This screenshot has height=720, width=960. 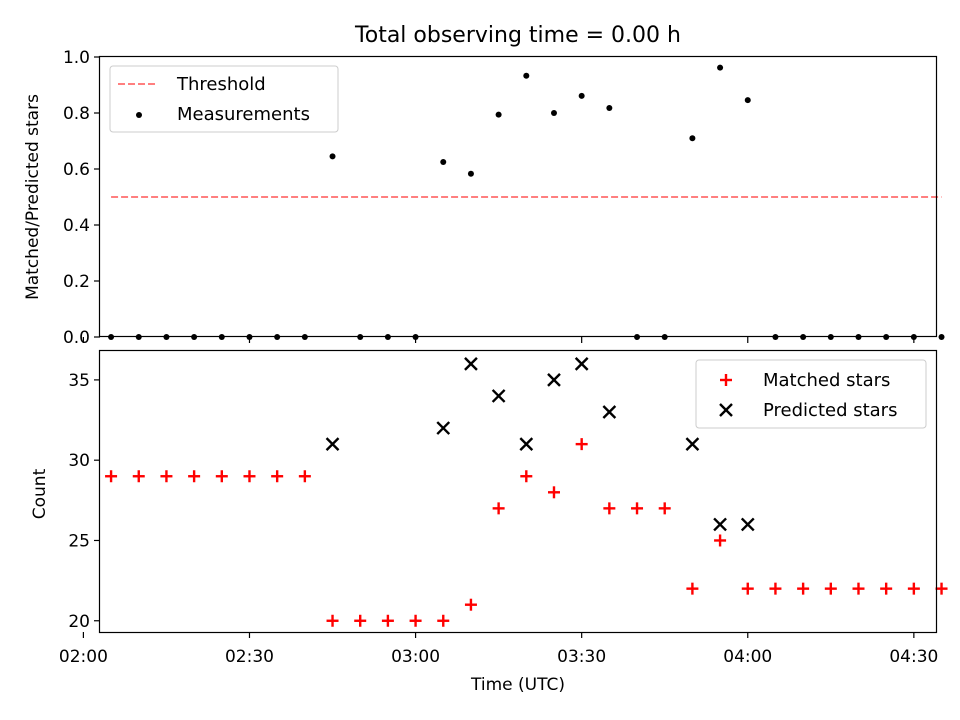 What do you see at coordinates (79, 381) in the screenshot?
I see `count-y-tick-label: 35` at bounding box center [79, 381].